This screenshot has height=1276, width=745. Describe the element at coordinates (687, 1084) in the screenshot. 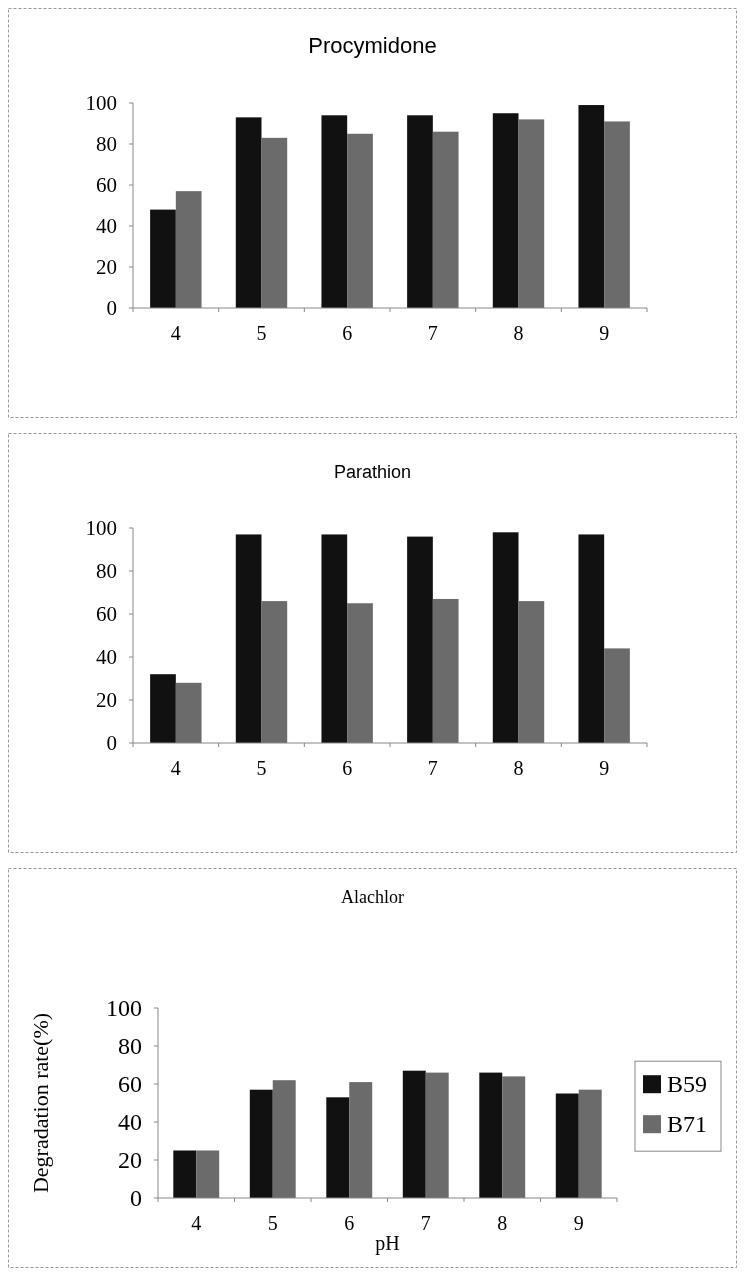

I see `legend-label: B59` at that location.